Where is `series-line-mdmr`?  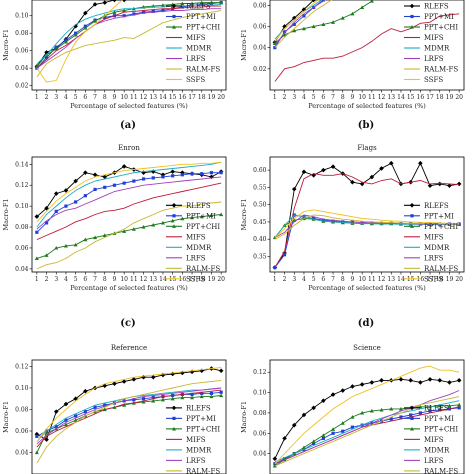 series-line-mdmr is located at coordinates (367, 431).